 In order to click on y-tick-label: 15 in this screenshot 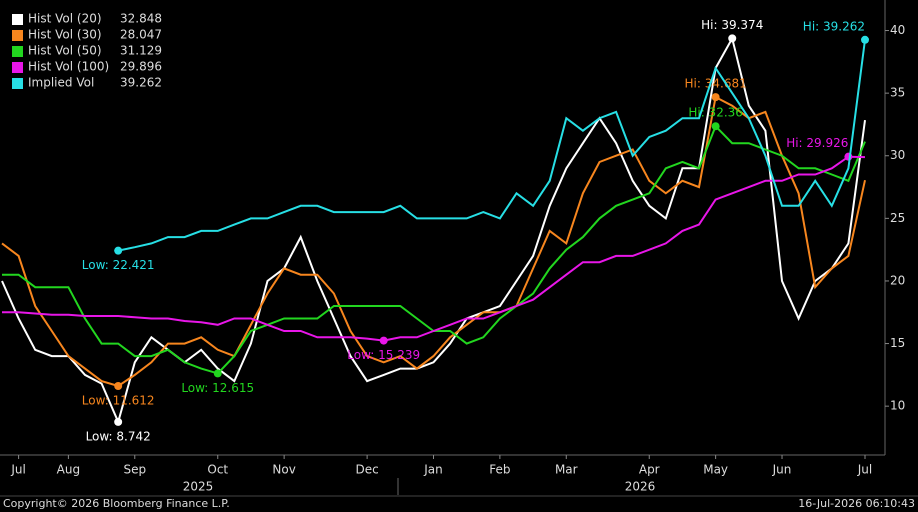, I will do `click(897, 343)`.